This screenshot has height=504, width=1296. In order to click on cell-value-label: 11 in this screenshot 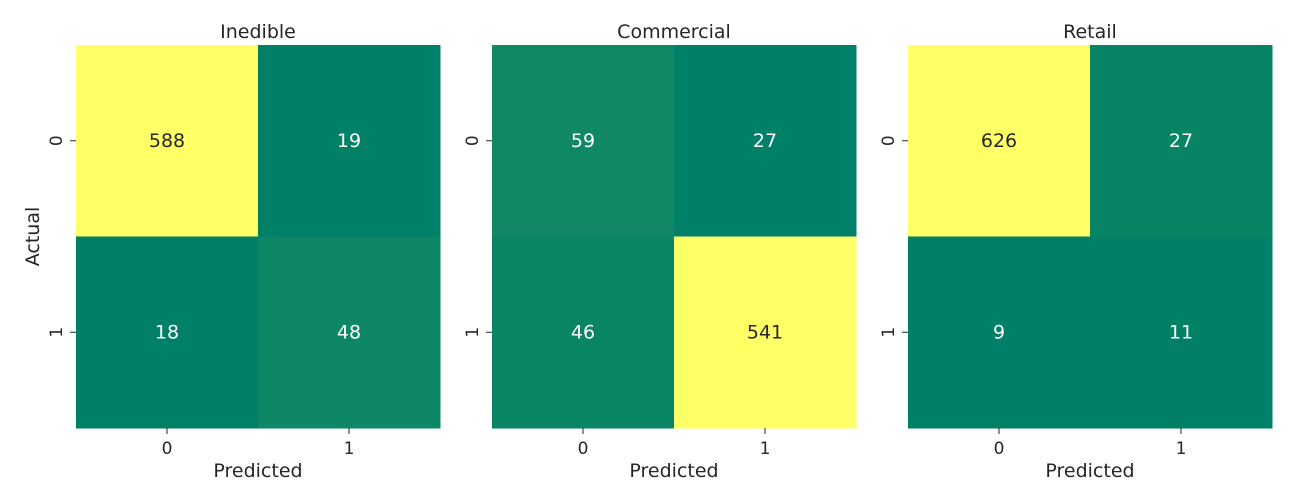, I will do `click(1181, 332)`.